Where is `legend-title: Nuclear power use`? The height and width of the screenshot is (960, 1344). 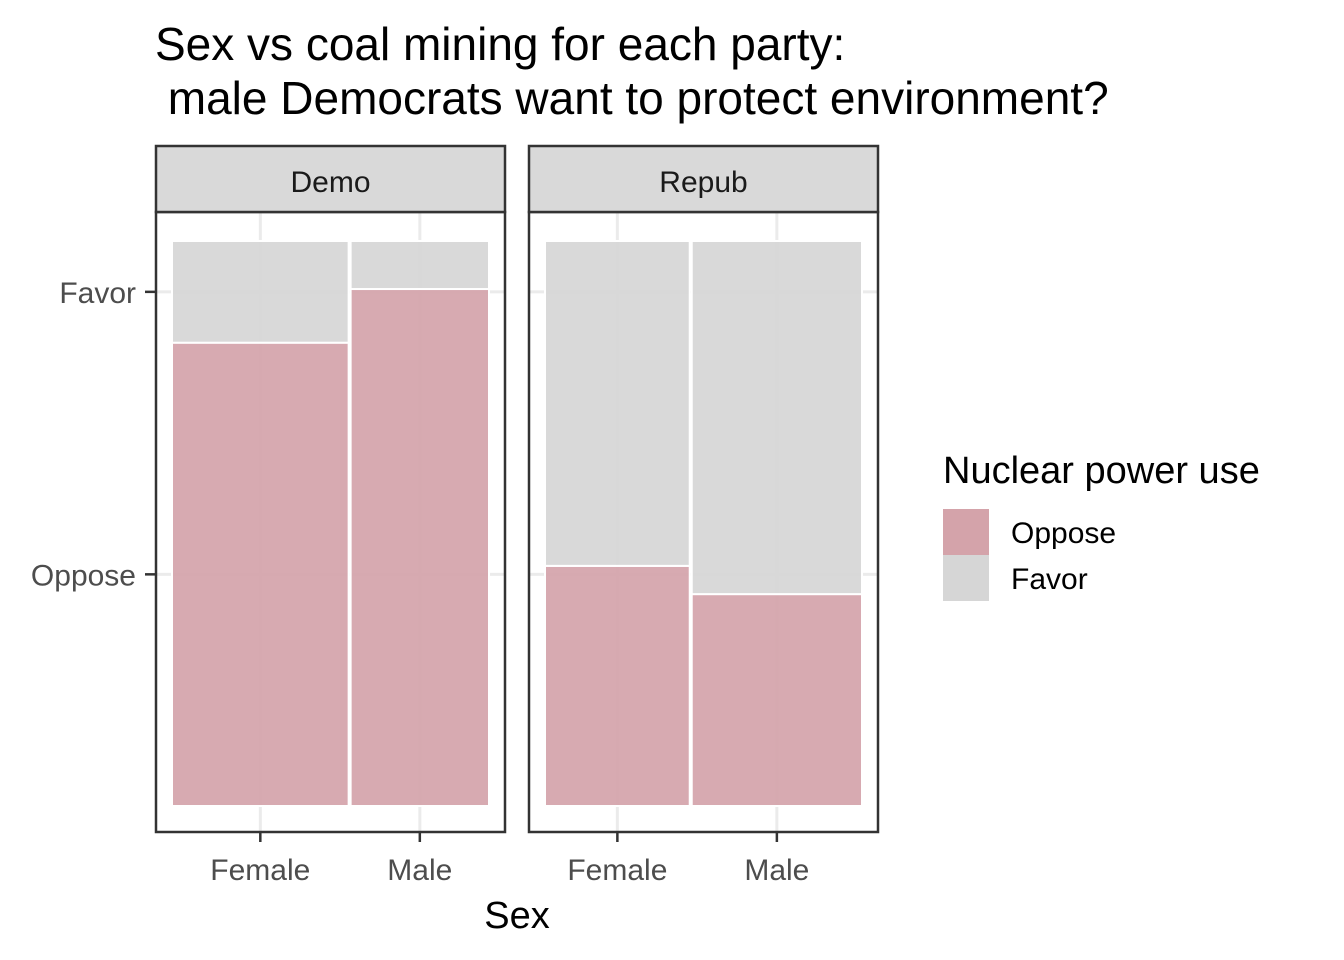 legend-title: Nuclear power use is located at coordinates (1101, 471).